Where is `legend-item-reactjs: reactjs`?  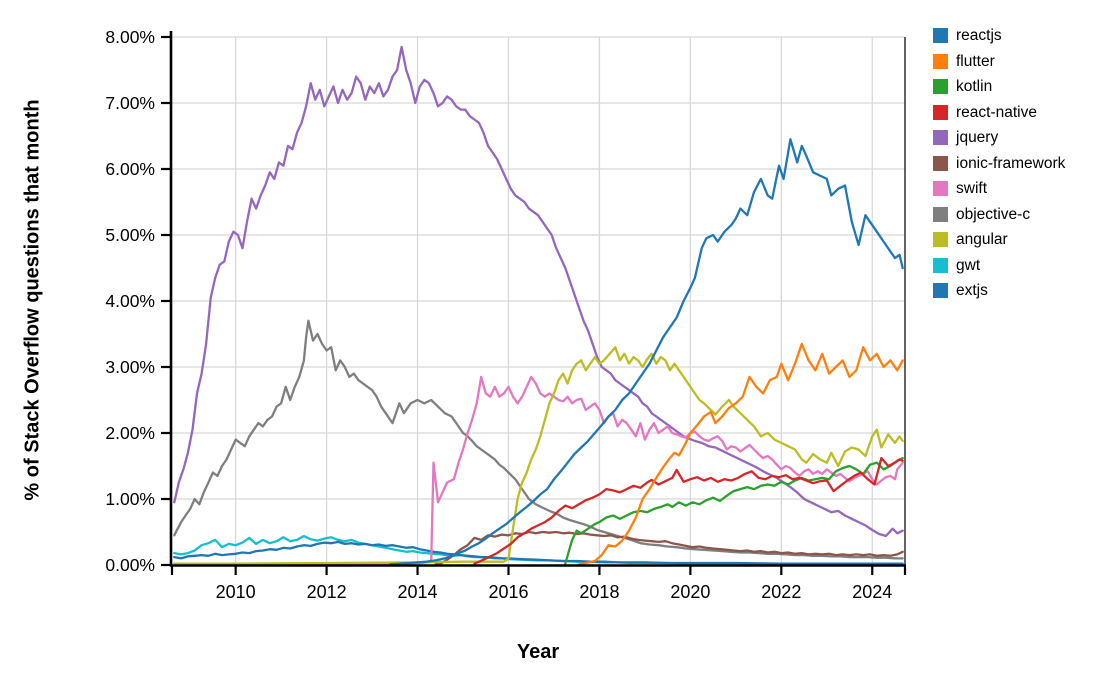
legend-item-reactjs: reactjs is located at coordinates (999, 35).